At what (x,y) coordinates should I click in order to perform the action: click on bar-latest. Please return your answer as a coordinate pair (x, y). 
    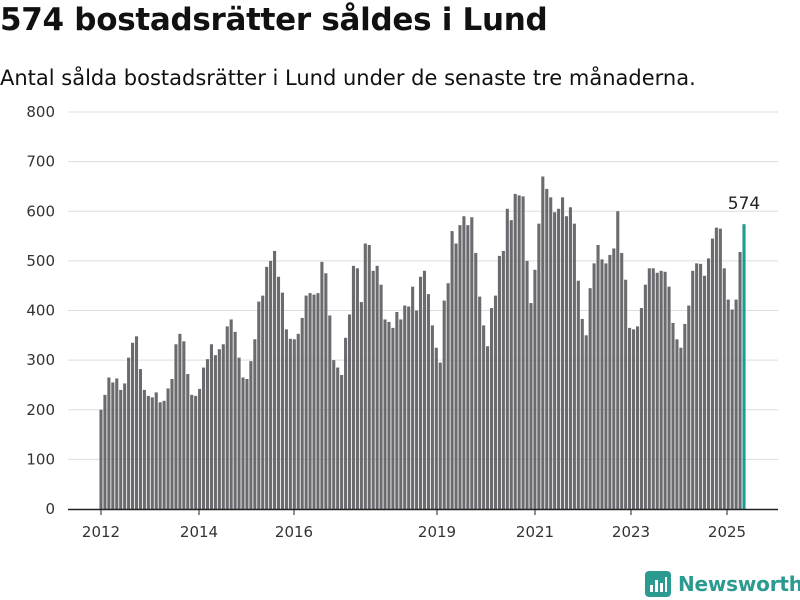
    Looking at the image, I should click on (744, 366).